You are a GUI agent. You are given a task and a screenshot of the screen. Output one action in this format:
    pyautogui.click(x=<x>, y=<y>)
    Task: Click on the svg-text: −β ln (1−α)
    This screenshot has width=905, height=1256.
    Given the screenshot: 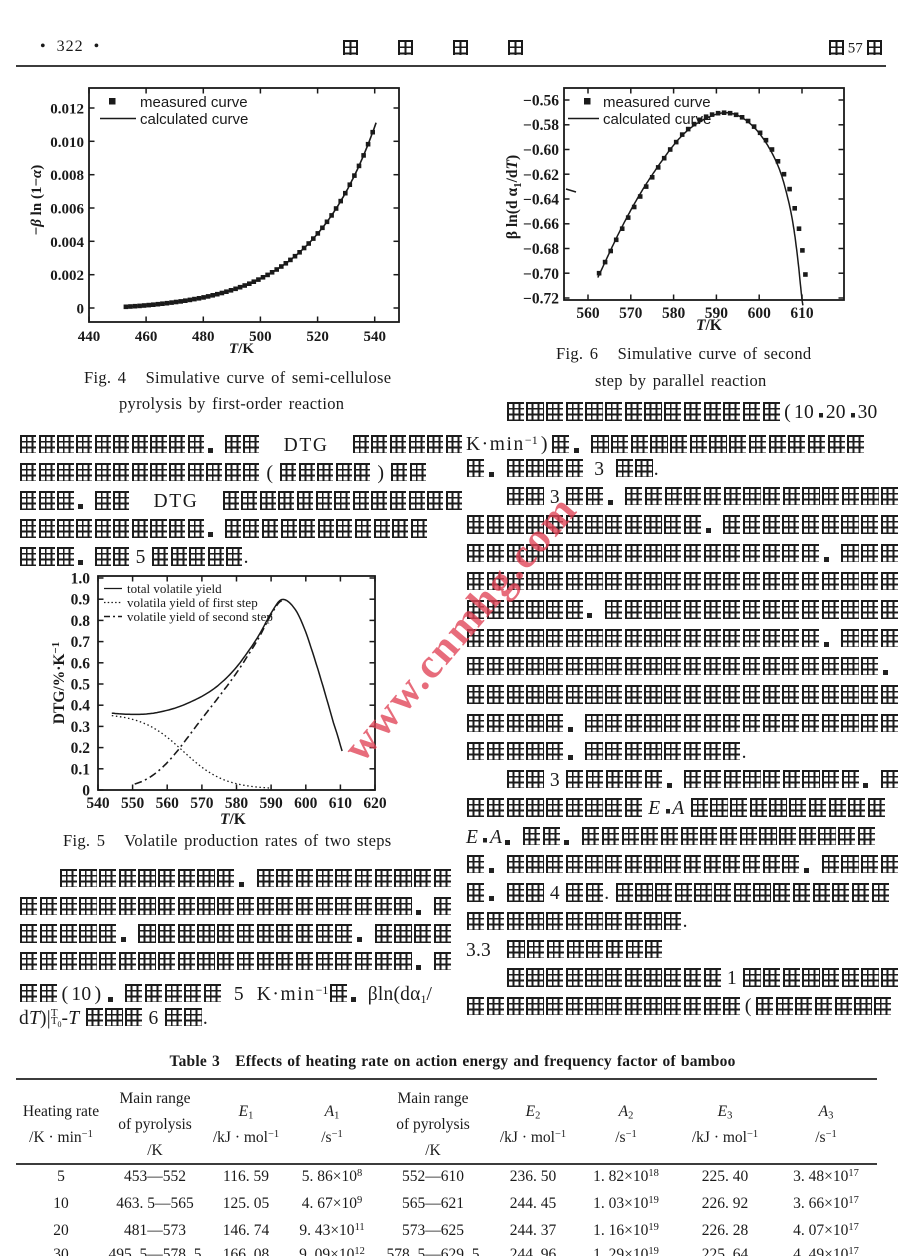 What is the action you would take?
    pyautogui.click(x=37, y=200)
    